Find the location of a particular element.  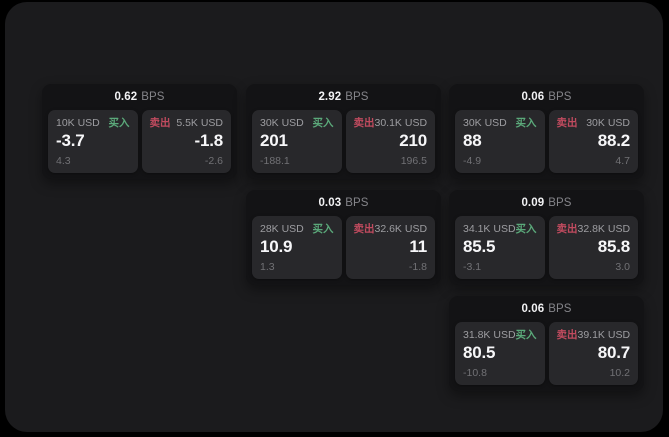

sell-delta: 4.7 is located at coordinates (622, 161).